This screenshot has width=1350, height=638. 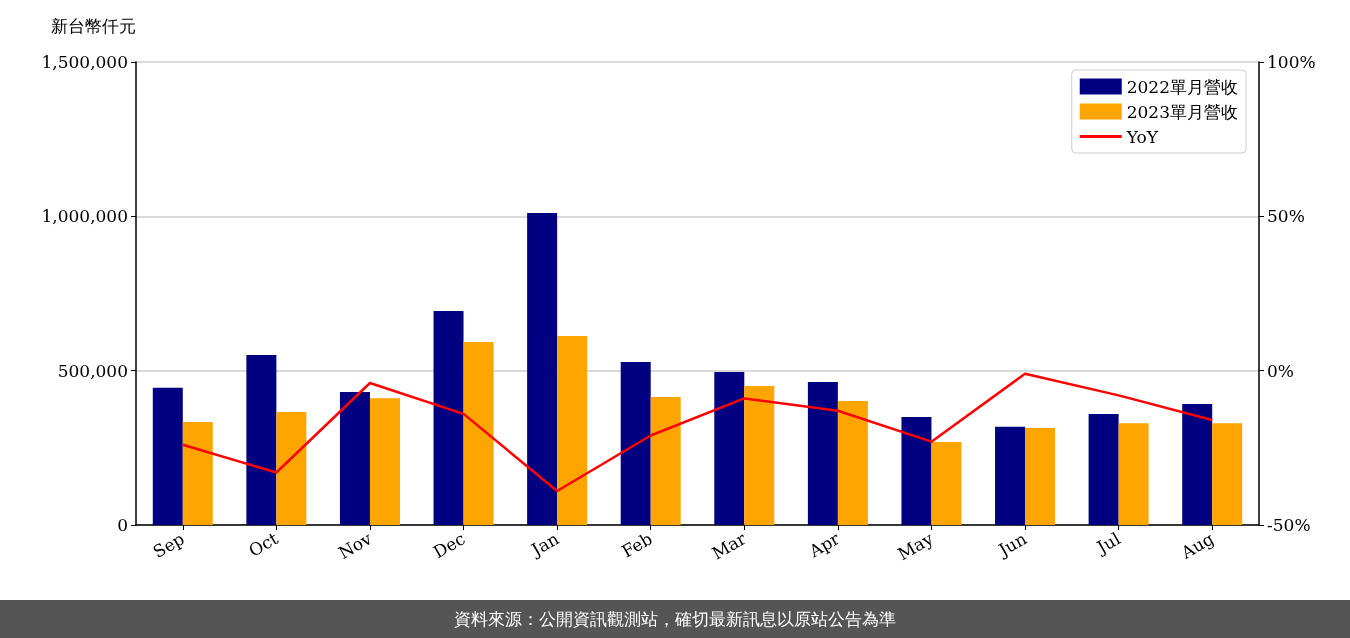 I want to click on x-tick-label: Jul, so click(x=1107, y=543).